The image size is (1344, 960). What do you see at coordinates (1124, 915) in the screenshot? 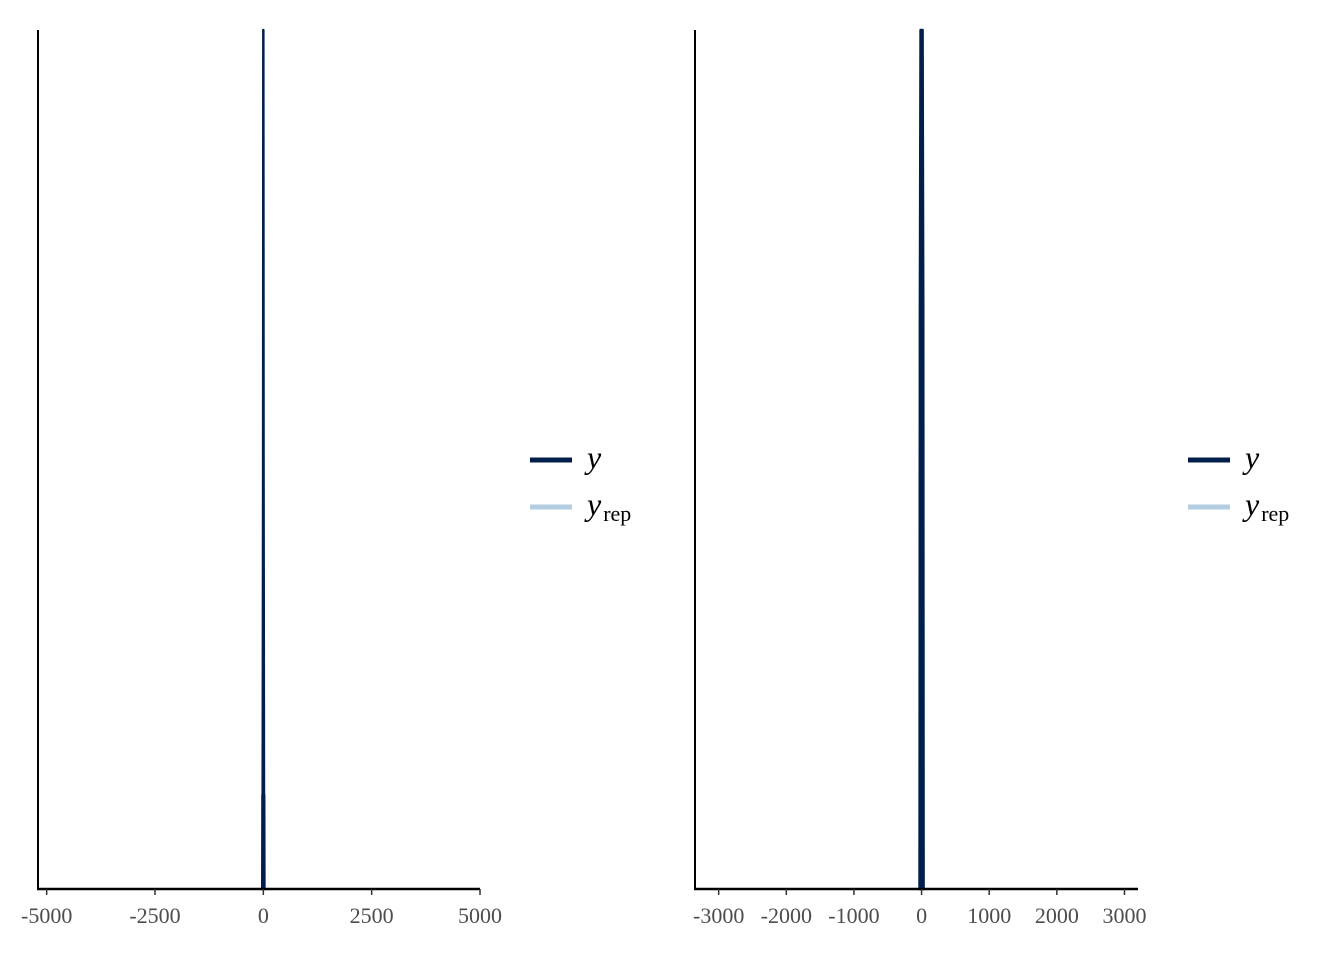
I see `x-tick-label: 3000` at bounding box center [1124, 915].